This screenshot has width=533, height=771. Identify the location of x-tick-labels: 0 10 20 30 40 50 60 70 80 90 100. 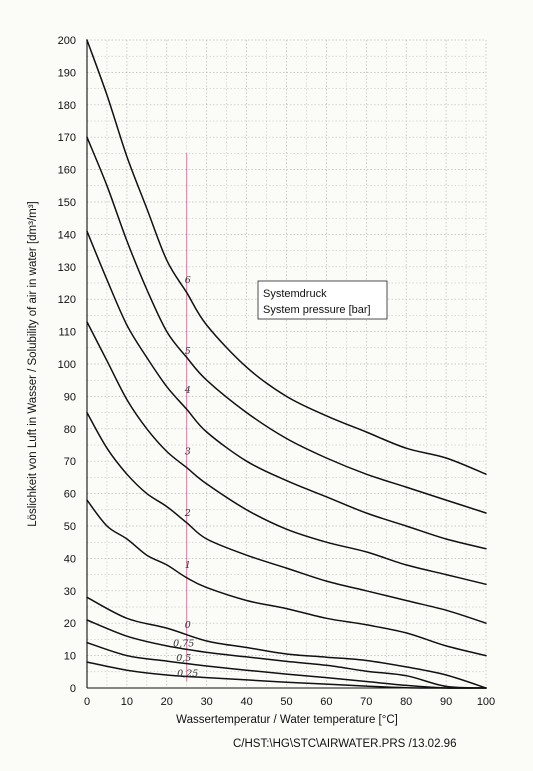
(289, 702).